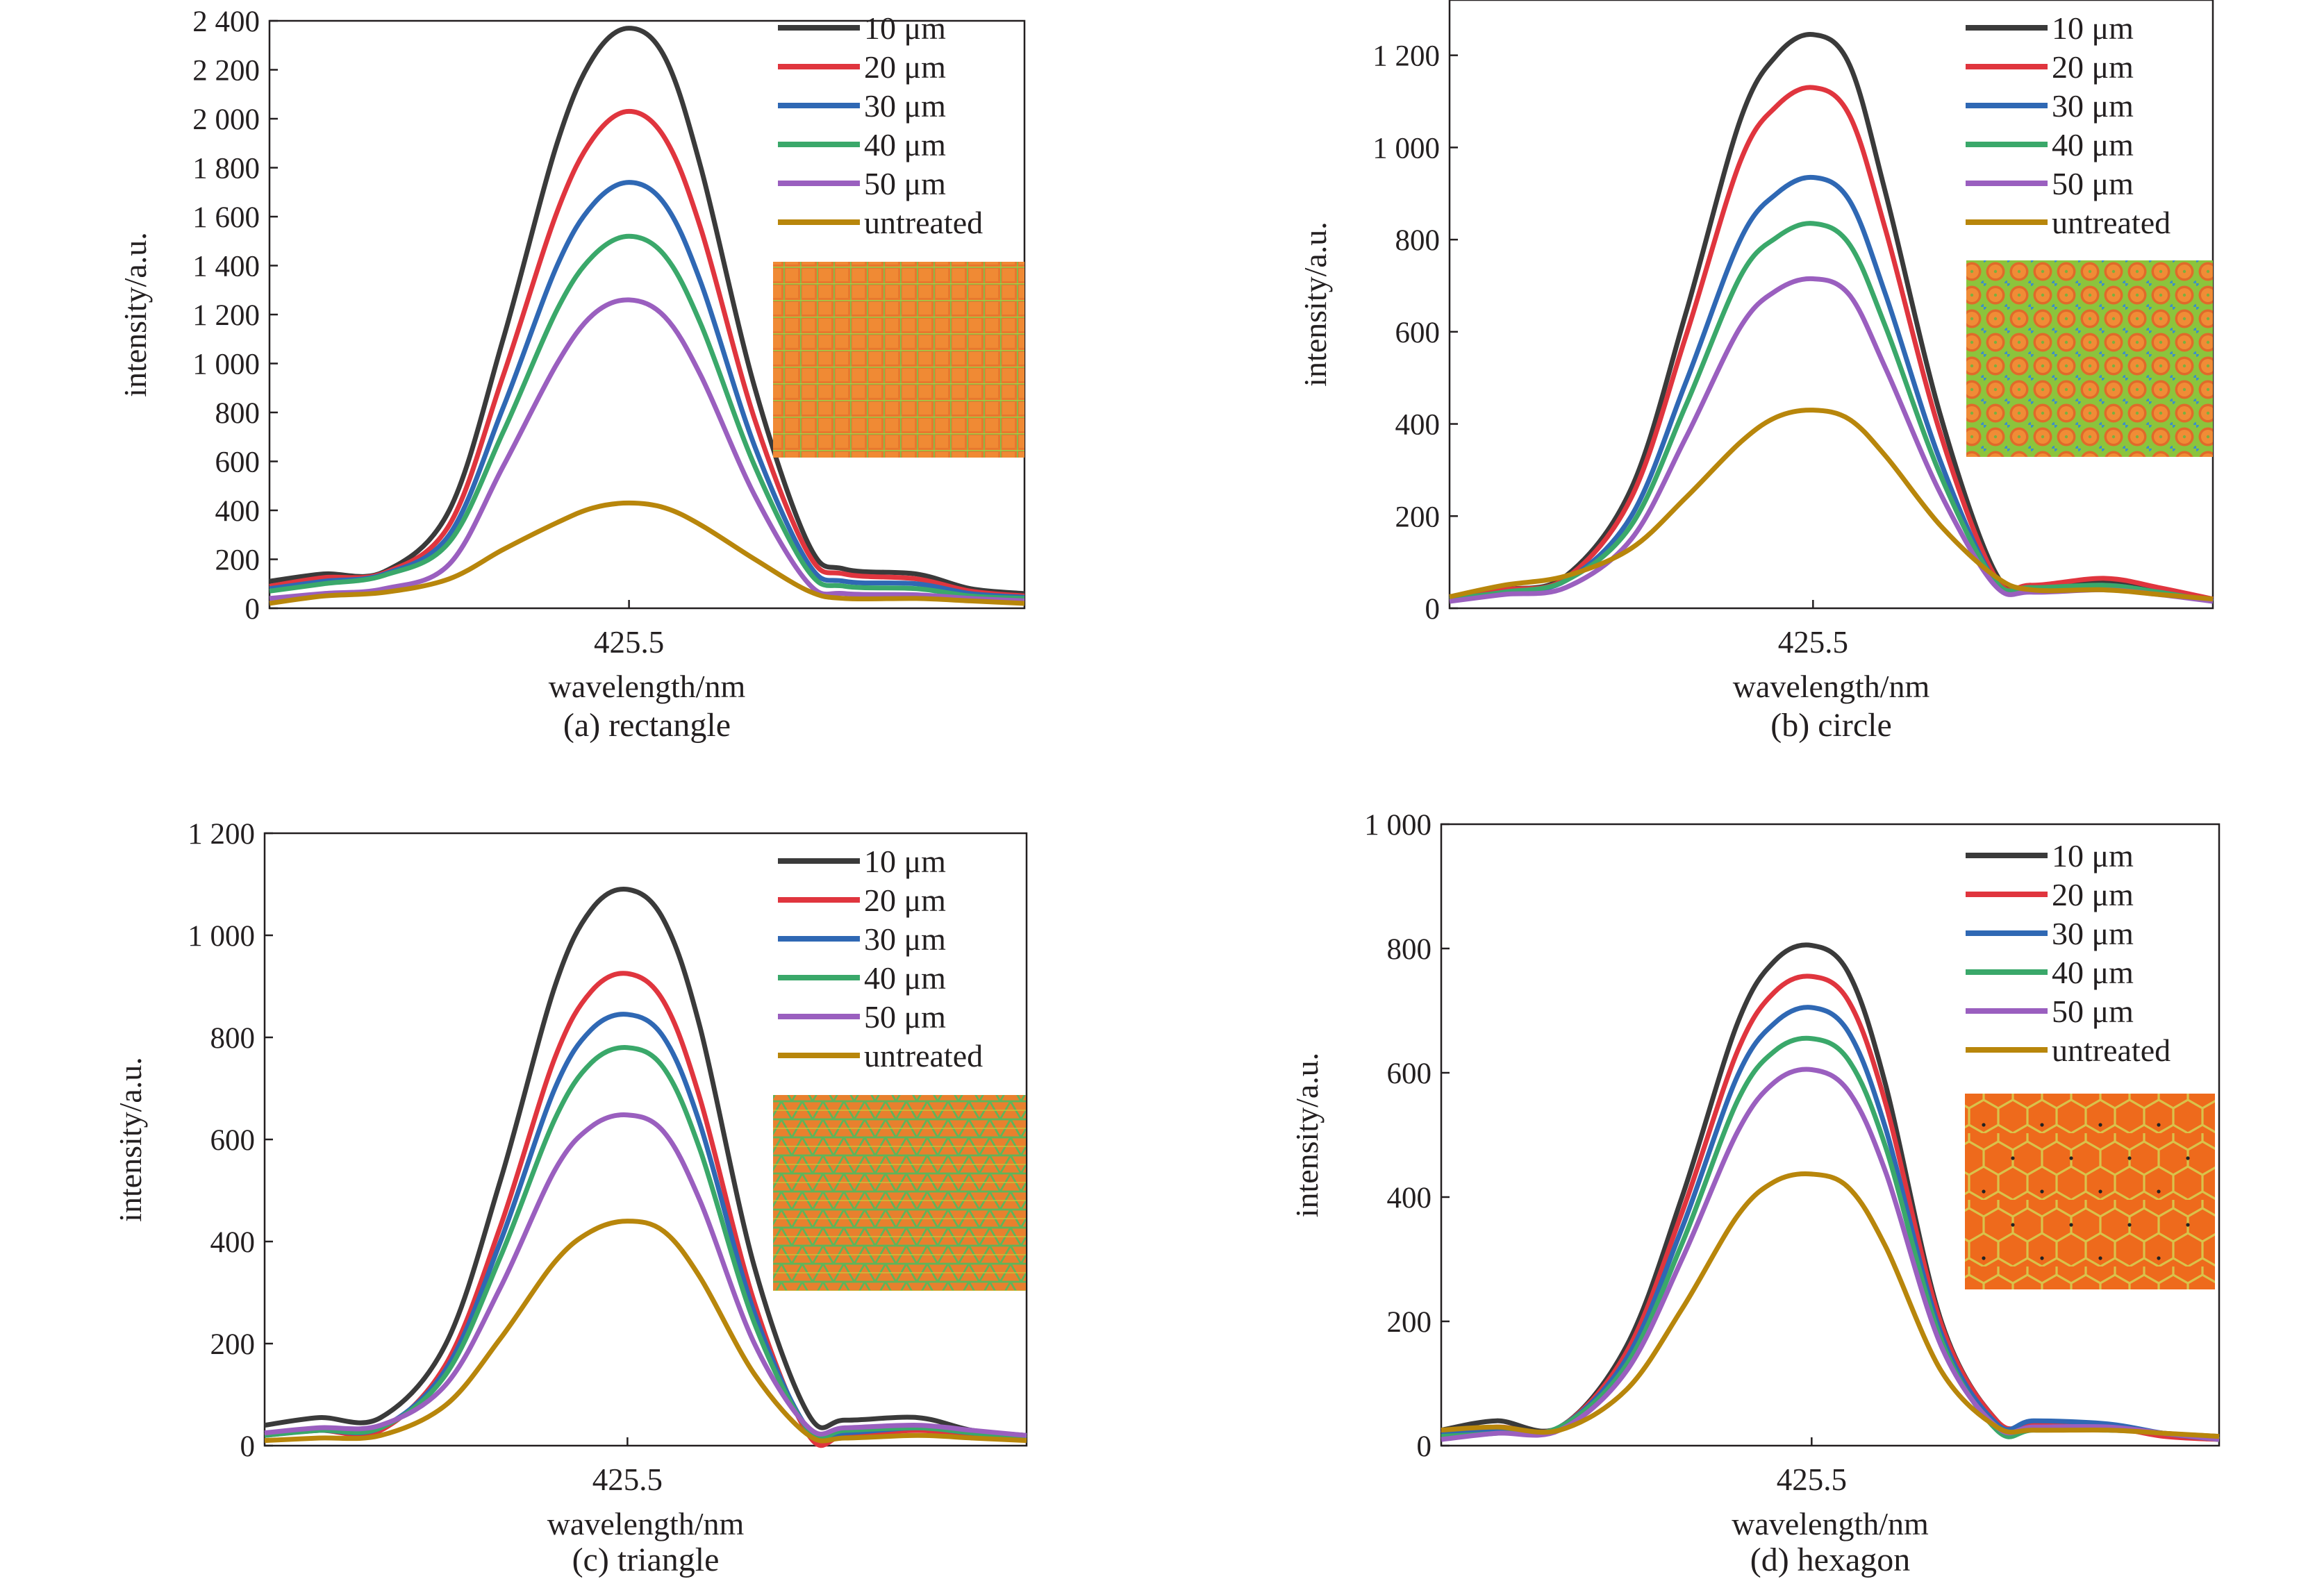  What do you see at coordinates (226, 22) in the screenshot?
I see `y-tick-label: 2 400` at bounding box center [226, 22].